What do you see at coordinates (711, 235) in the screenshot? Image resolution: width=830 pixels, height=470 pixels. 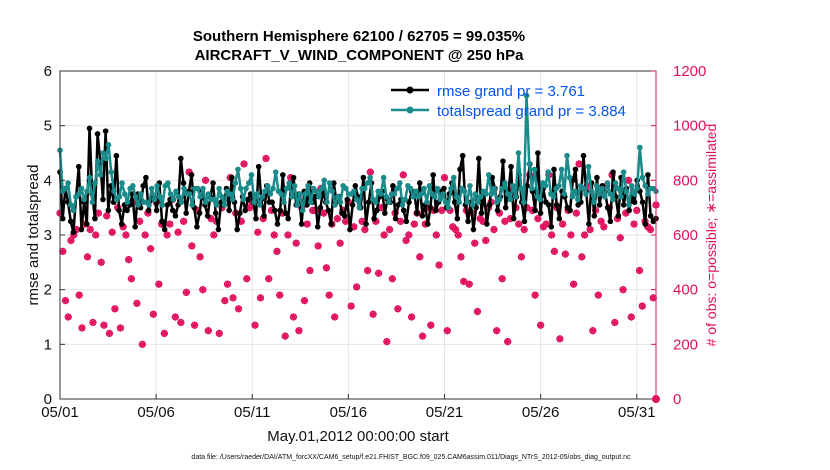 I see `y-axis-right-label: # of obs: o=possible; ∗=assimilated` at bounding box center [711, 235].